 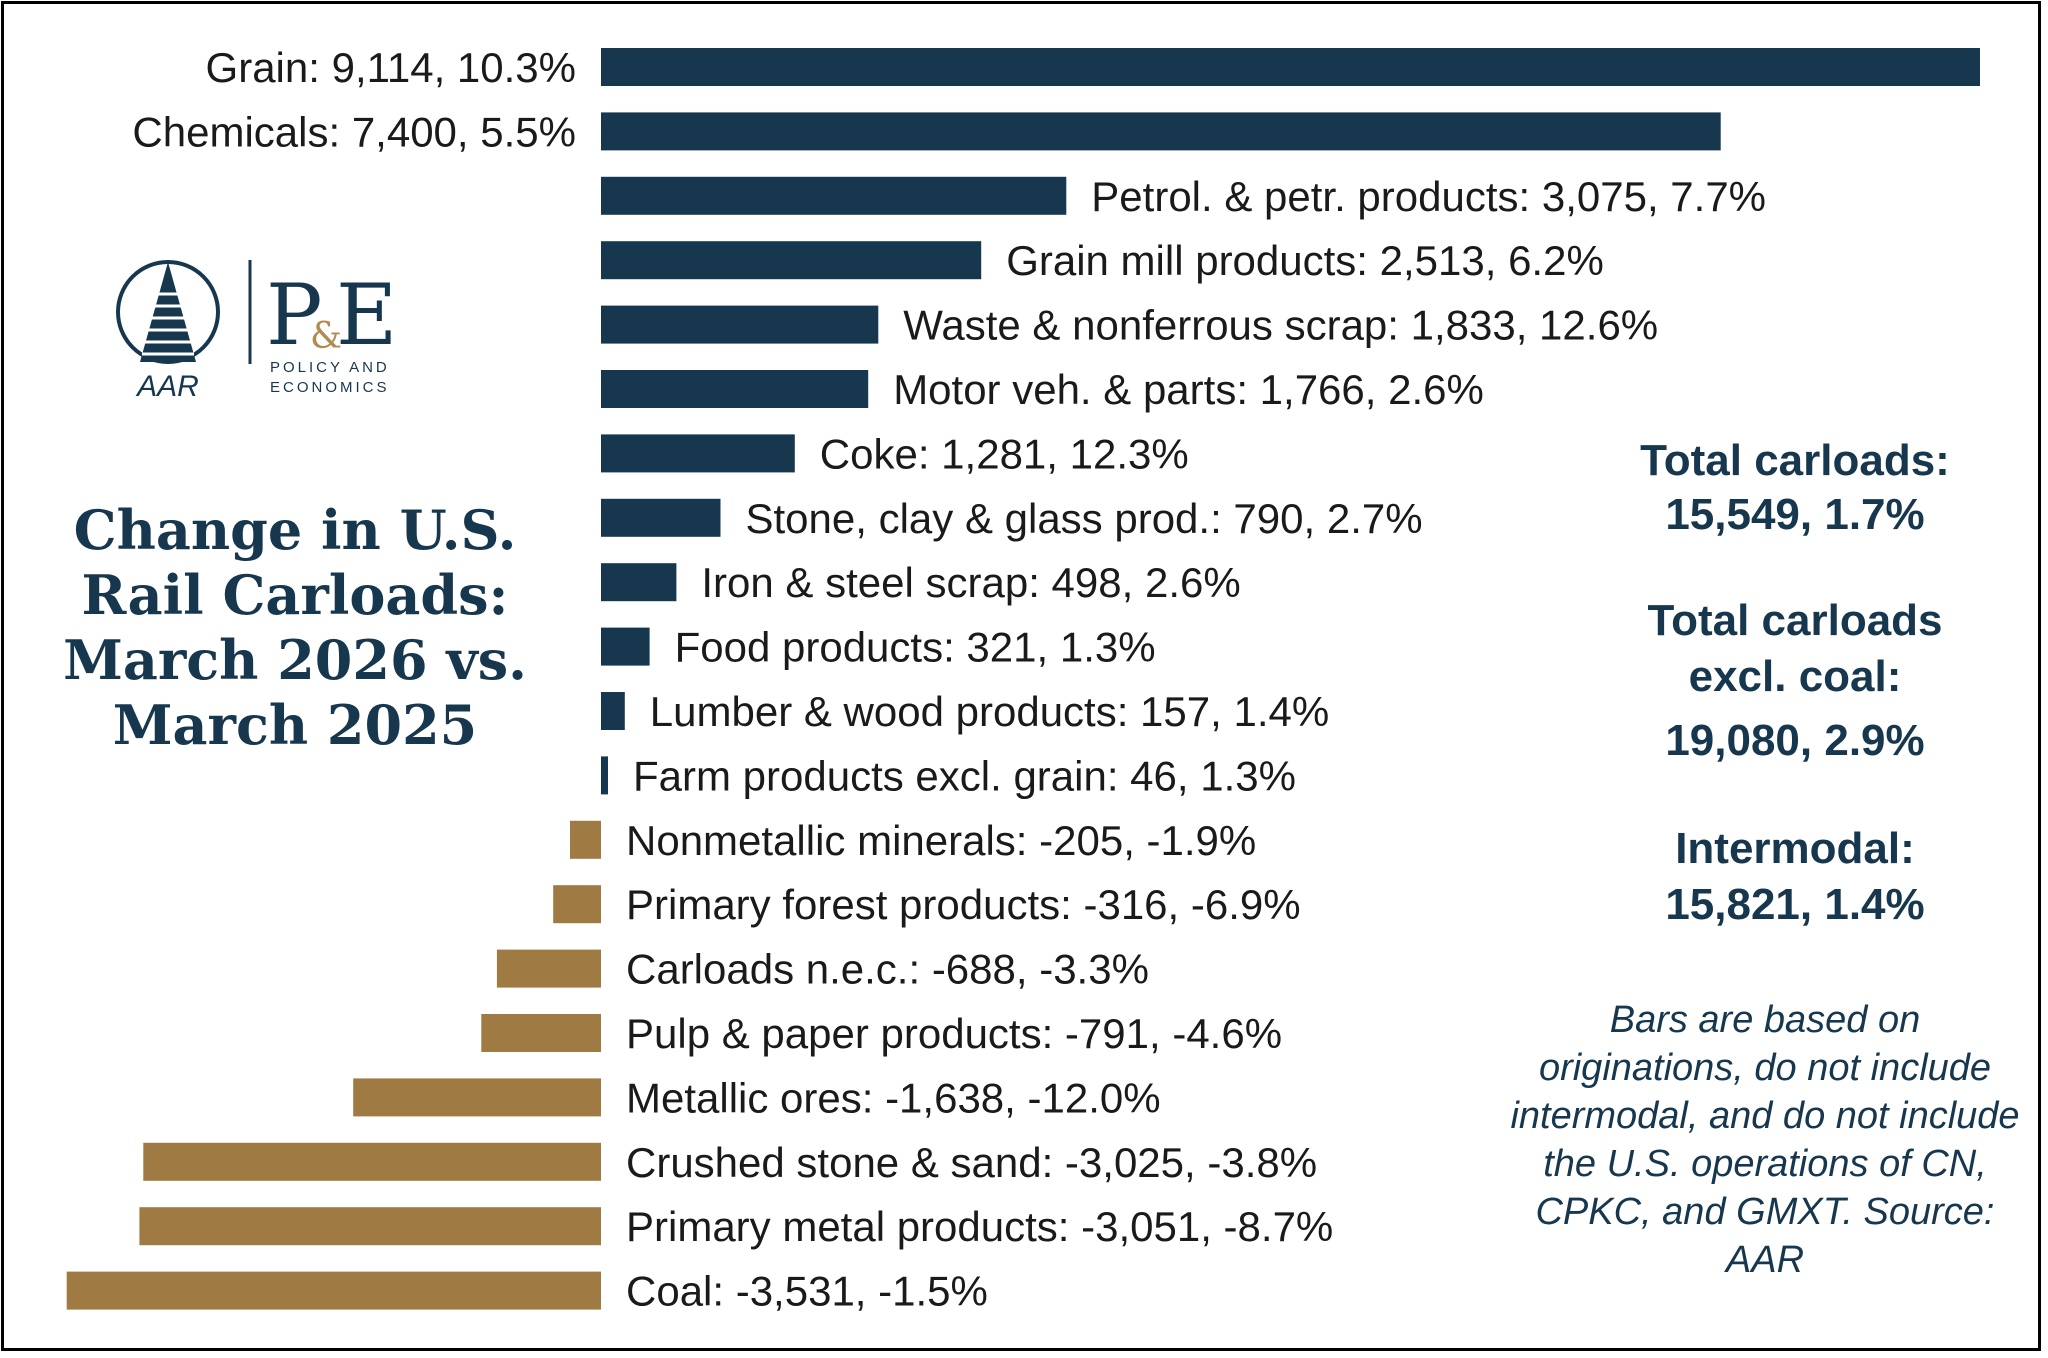 I want to click on bar-label-5: Motor veh. & parts: 1,766, 2.6%, so click(x=1188, y=389).